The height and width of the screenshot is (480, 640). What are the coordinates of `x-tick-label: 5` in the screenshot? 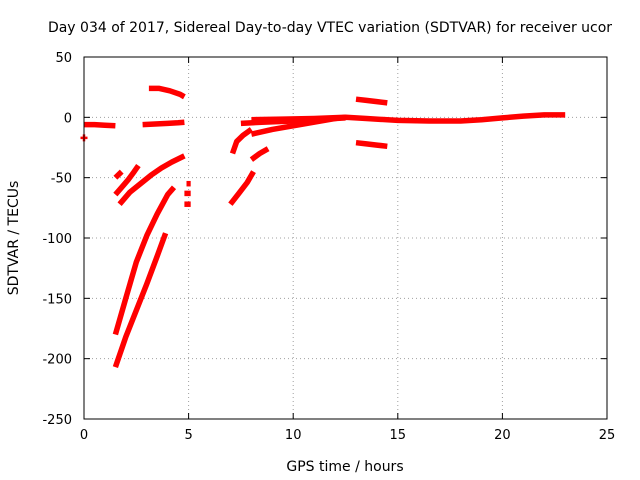 It's located at (188, 435).